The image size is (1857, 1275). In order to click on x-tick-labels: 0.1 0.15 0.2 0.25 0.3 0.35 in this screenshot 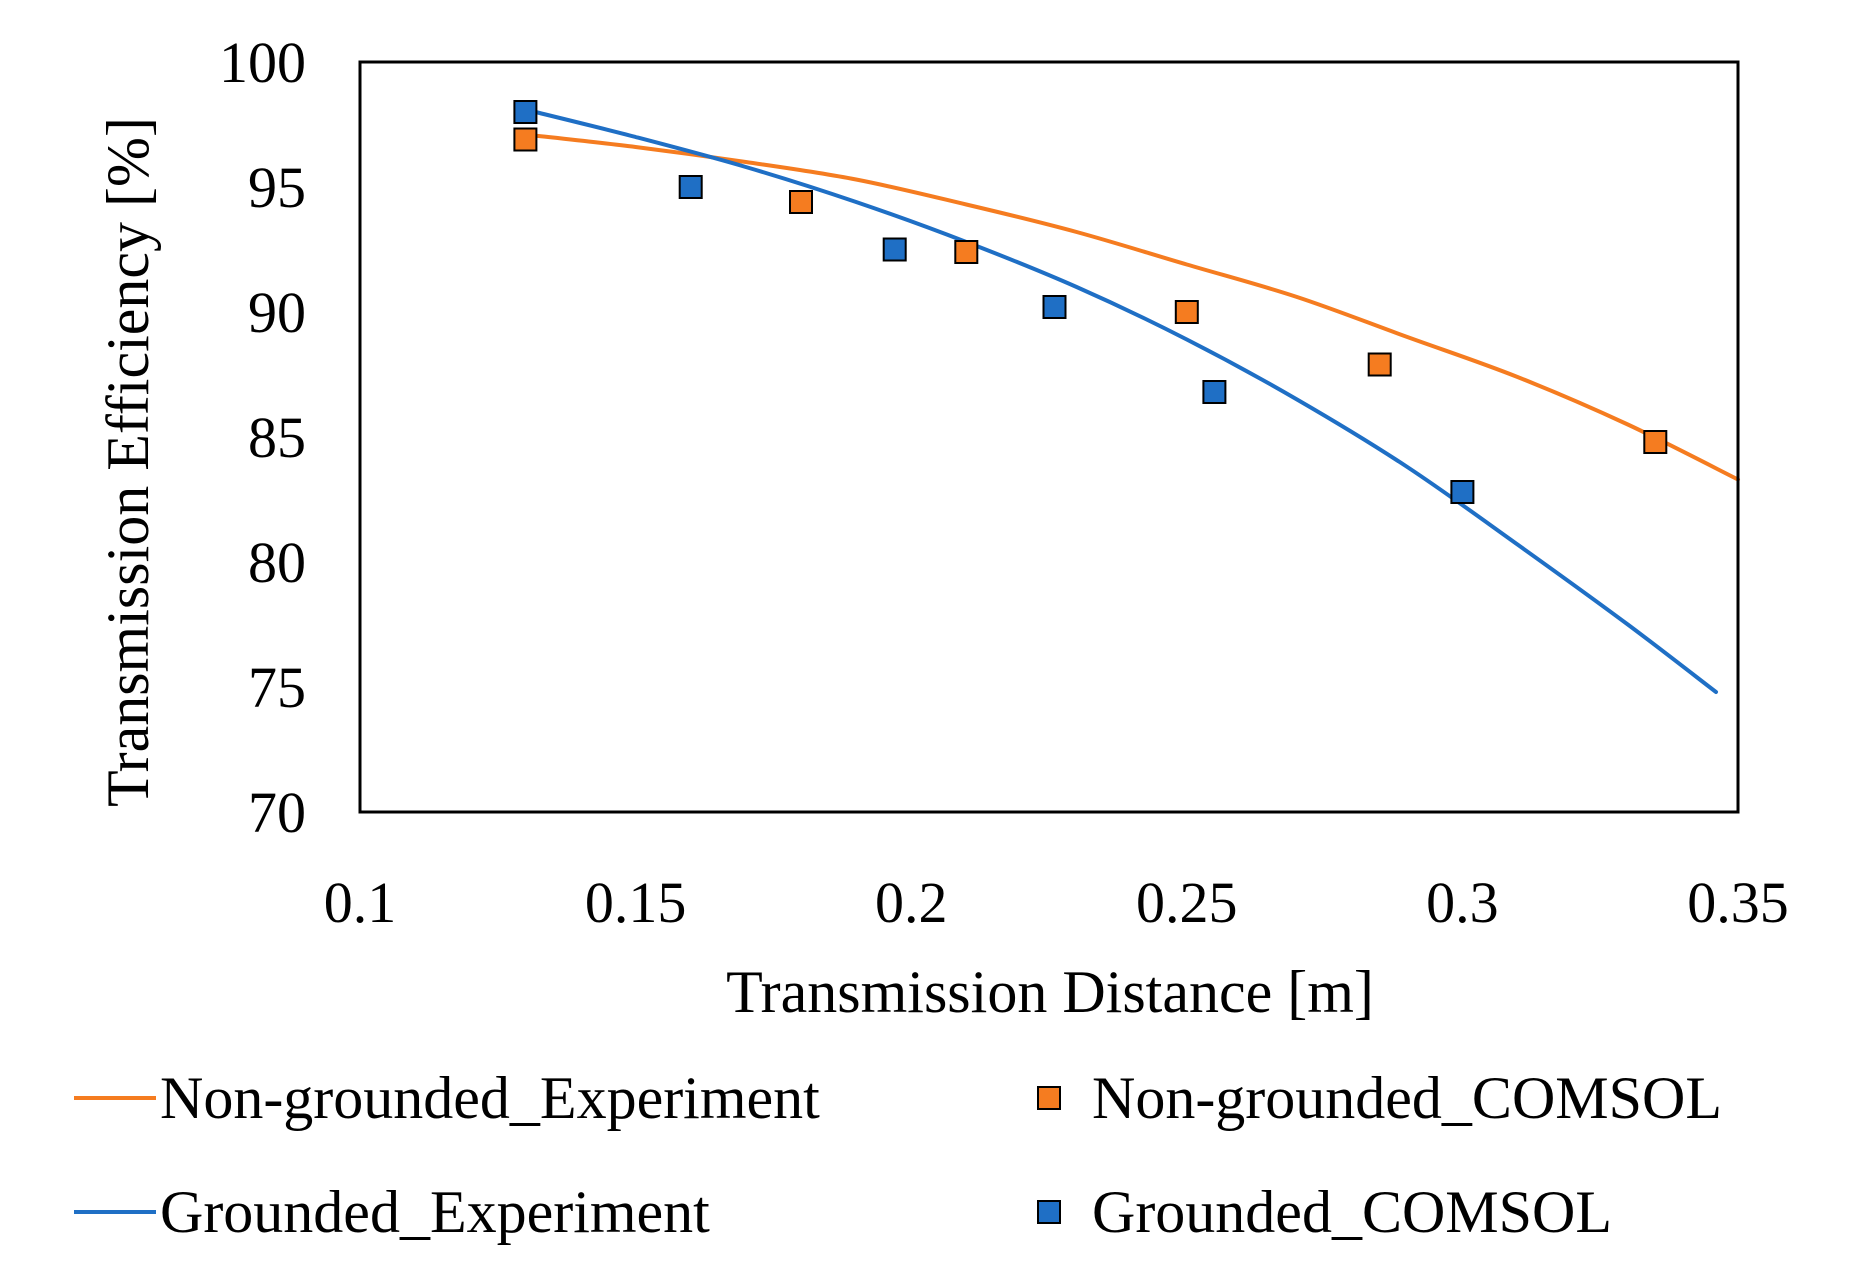, I will do `click(1056, 902)`.